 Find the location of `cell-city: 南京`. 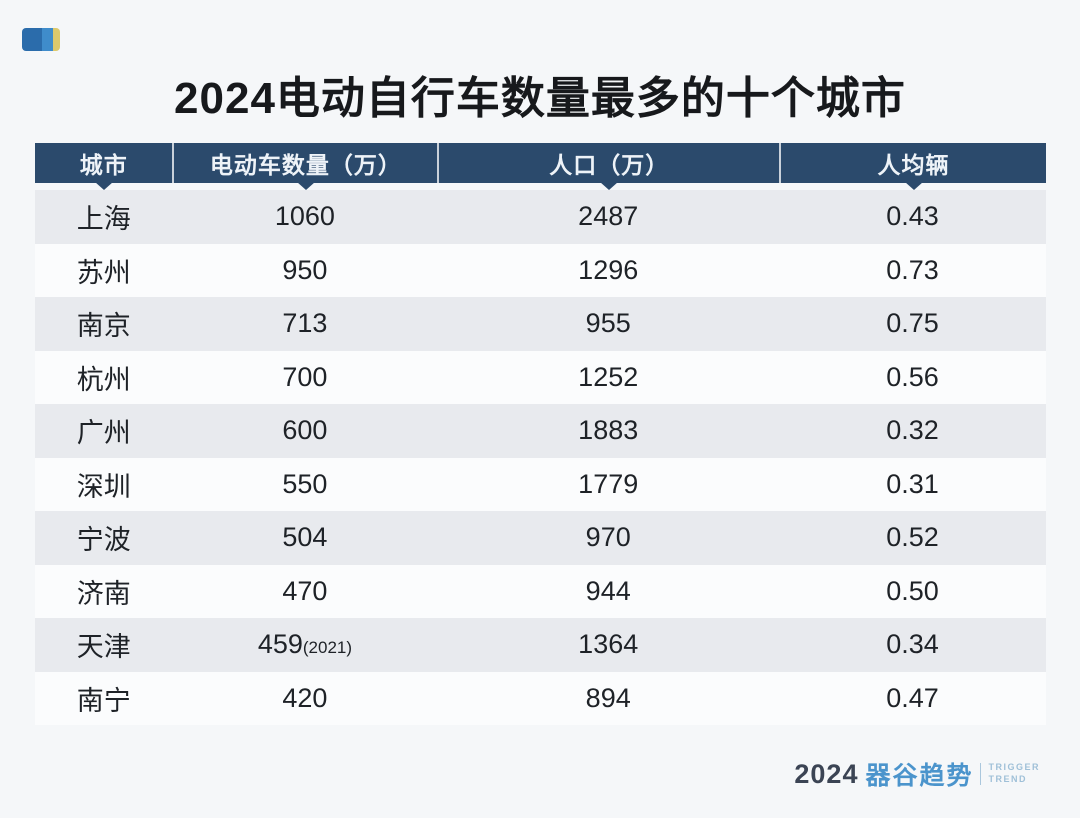

cell-city: 南京 is located at coordinates (103, 326).